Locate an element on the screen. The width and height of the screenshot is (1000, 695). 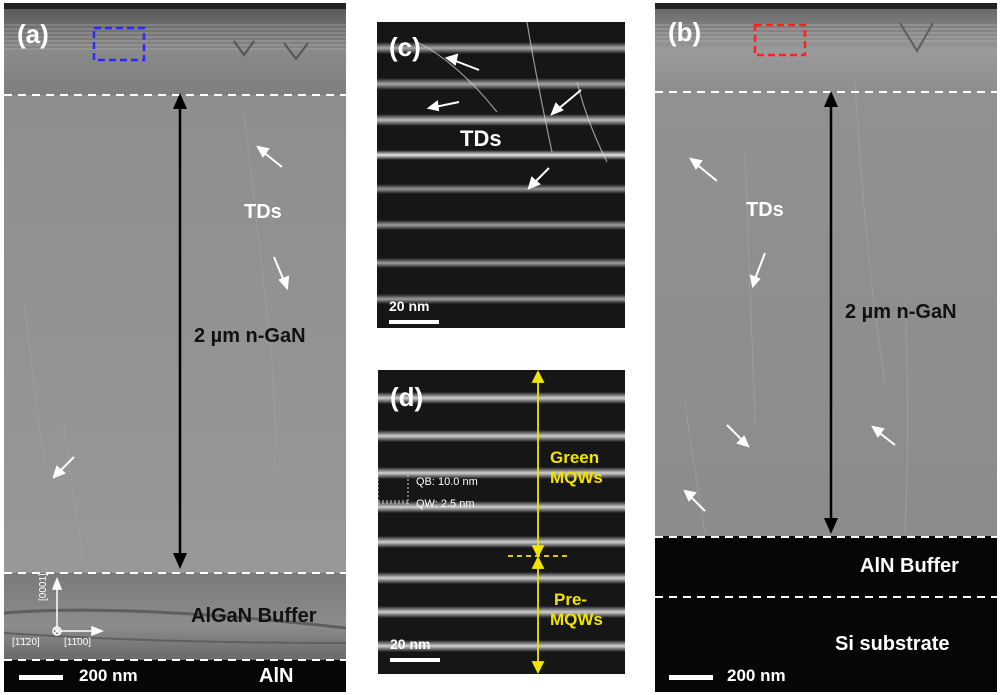
panel-c-label: (c) is located at coordinates (405, 47).